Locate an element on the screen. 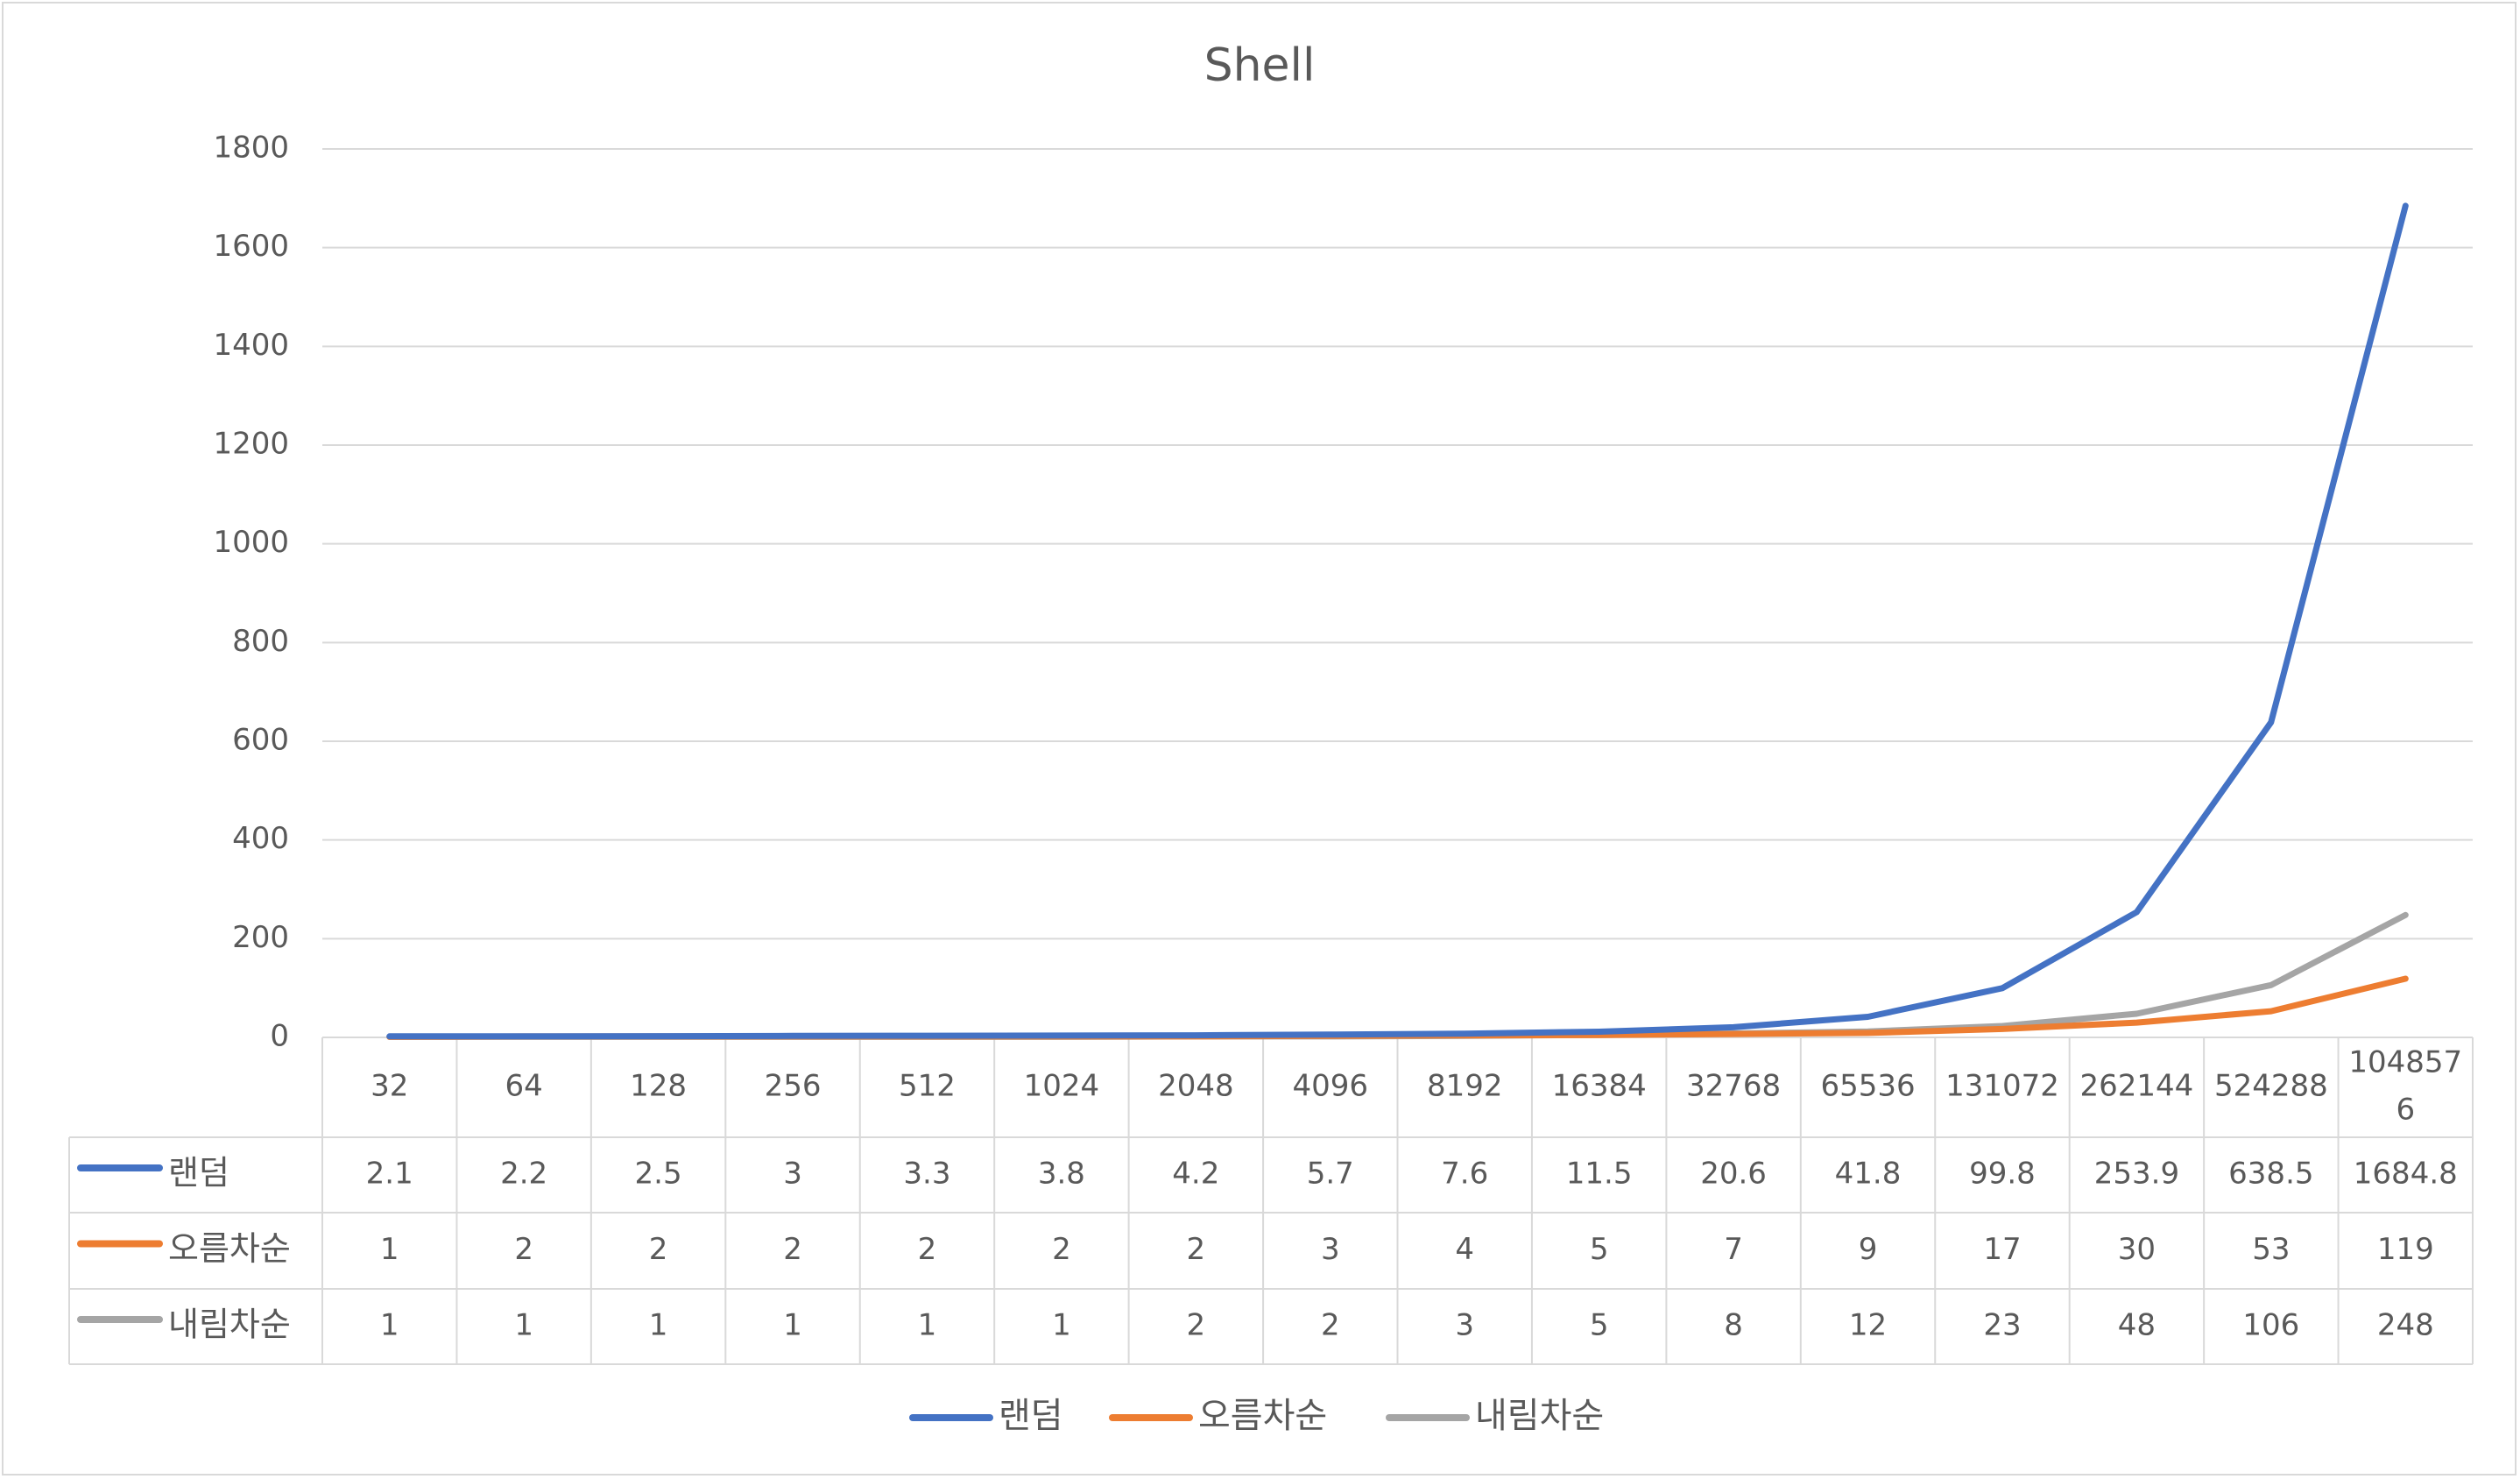 The height and width of the screenshot is (1479, 2520). table-value: 2.5 is located at coordinates (658, 1174).